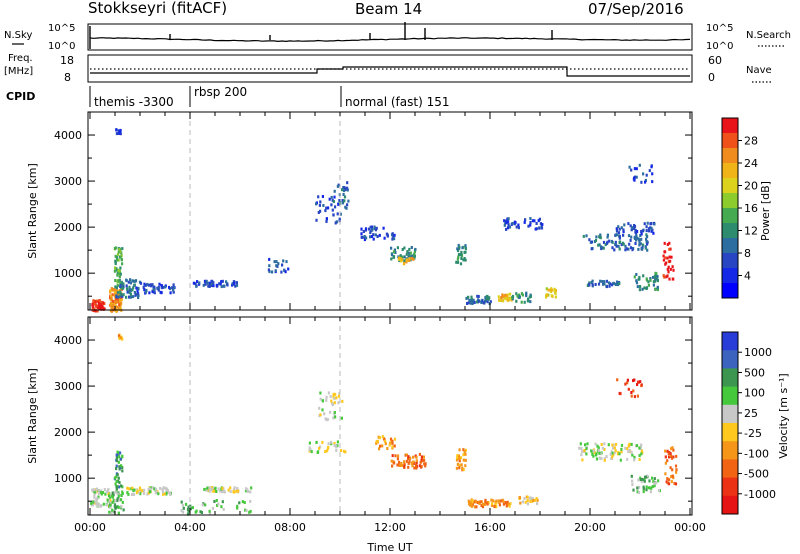 The image size is (800, 554). I want to click on cpid-label: CPID, so click(20, 96).